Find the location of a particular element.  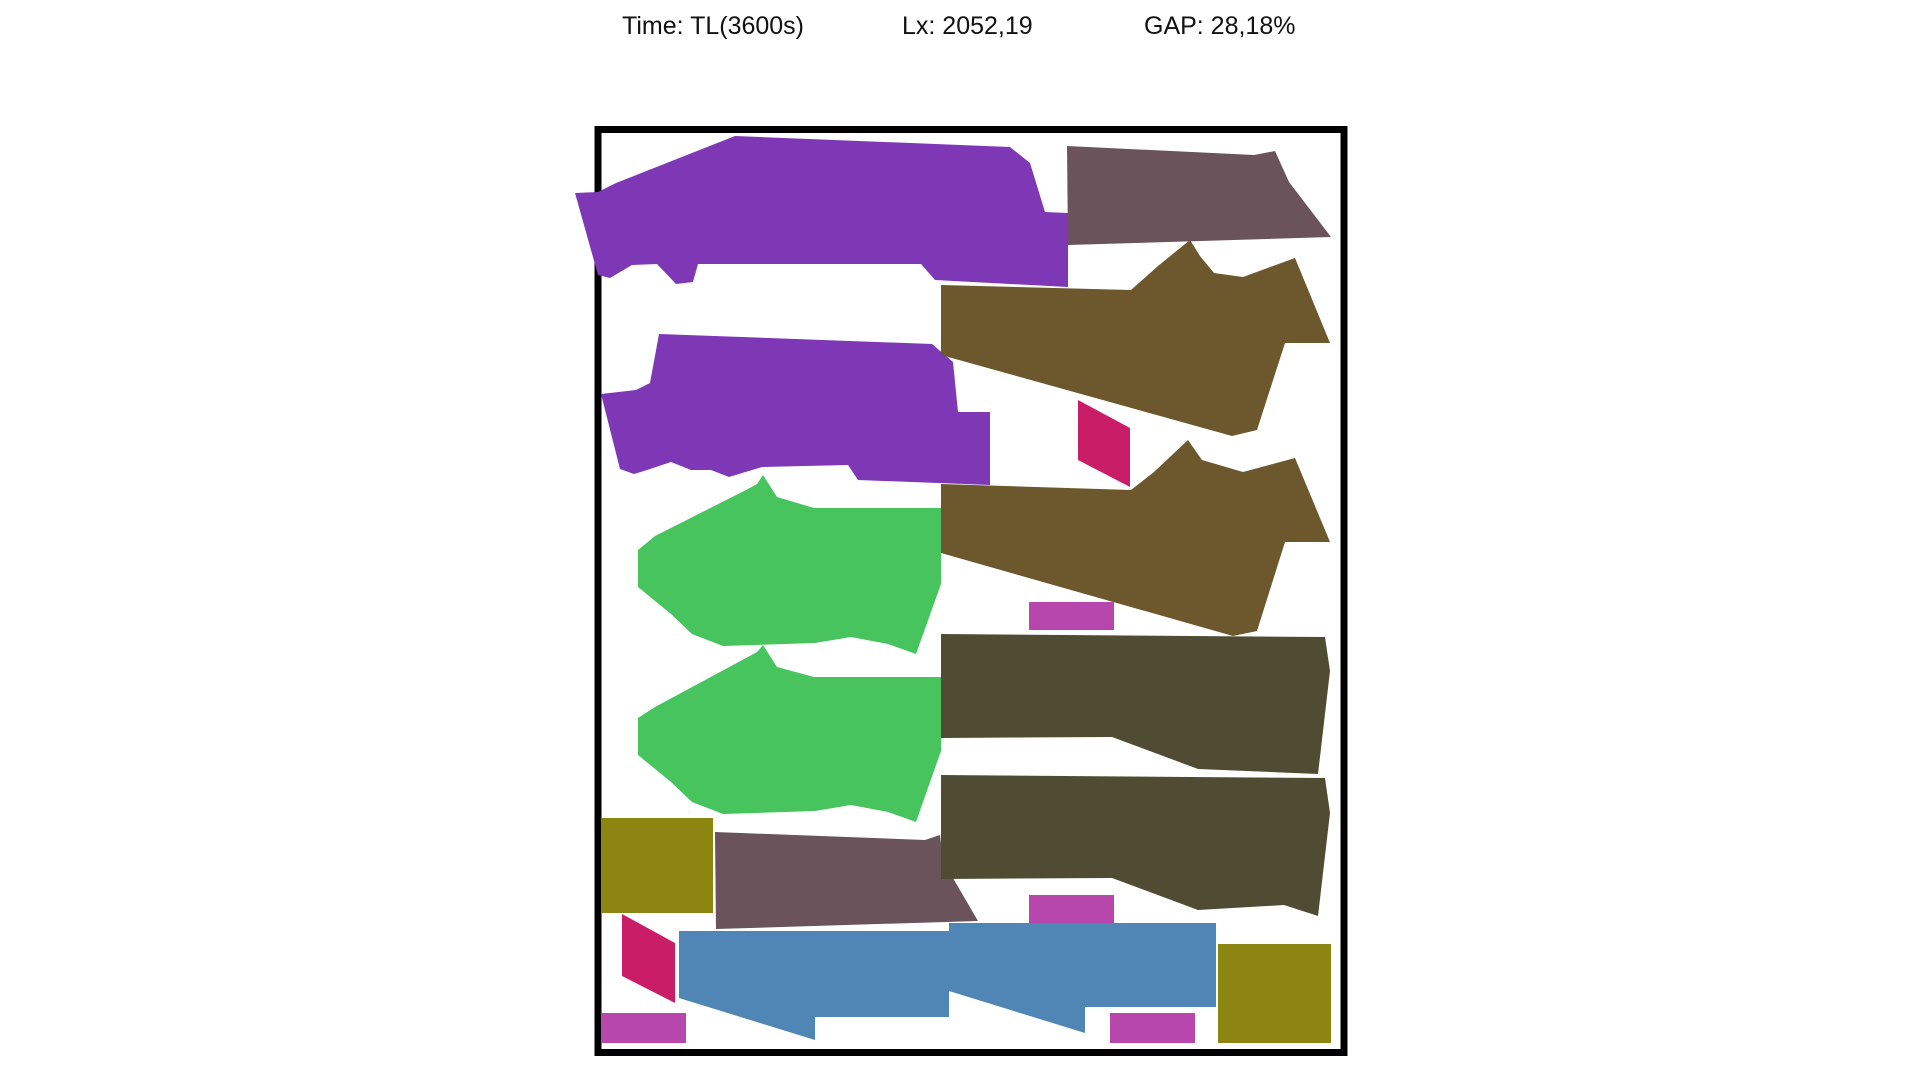

stats-header: Time: TL(3600s) Lx: 2052,19 GAP: 28,18% is located at coordinates (960, 28).